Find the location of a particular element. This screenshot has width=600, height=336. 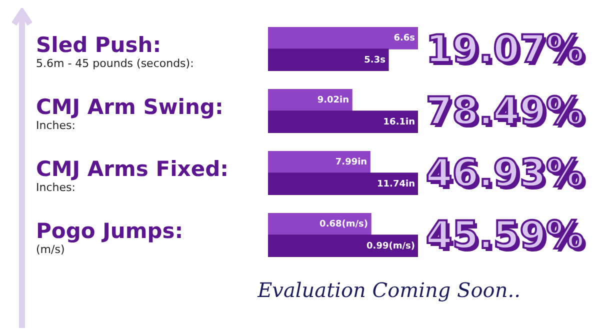

text: 45.59% is located at coordinates (505, 235).